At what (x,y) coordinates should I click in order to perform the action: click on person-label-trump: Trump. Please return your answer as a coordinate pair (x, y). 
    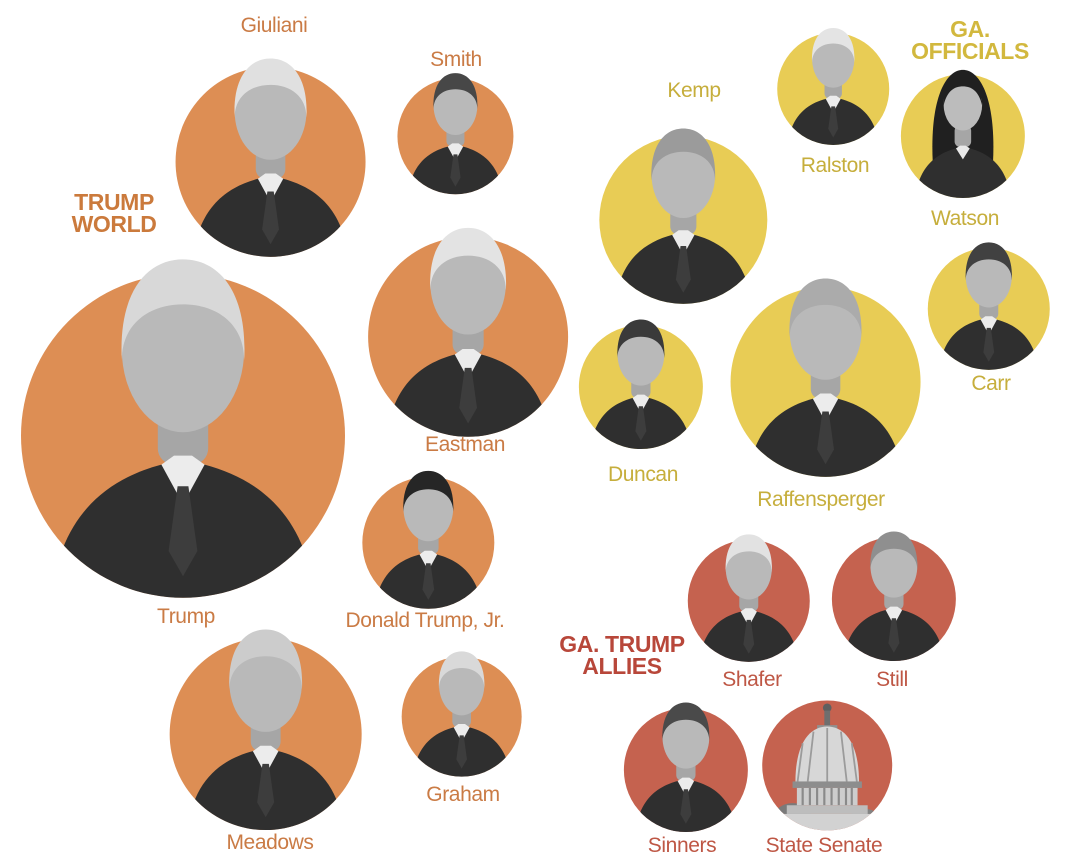
    Looking at the image, I should click on (186, 616).